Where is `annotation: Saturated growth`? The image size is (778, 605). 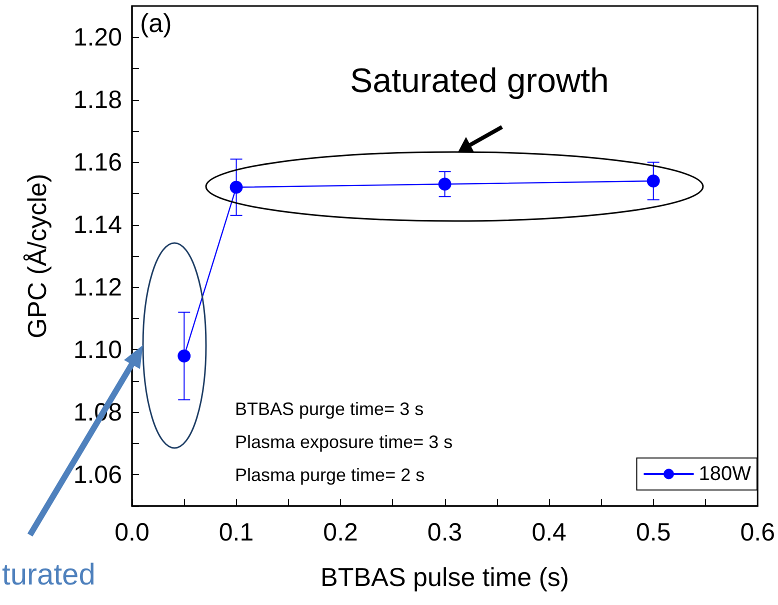 annotation: Saturated growth is located at coordinates (479, 81).